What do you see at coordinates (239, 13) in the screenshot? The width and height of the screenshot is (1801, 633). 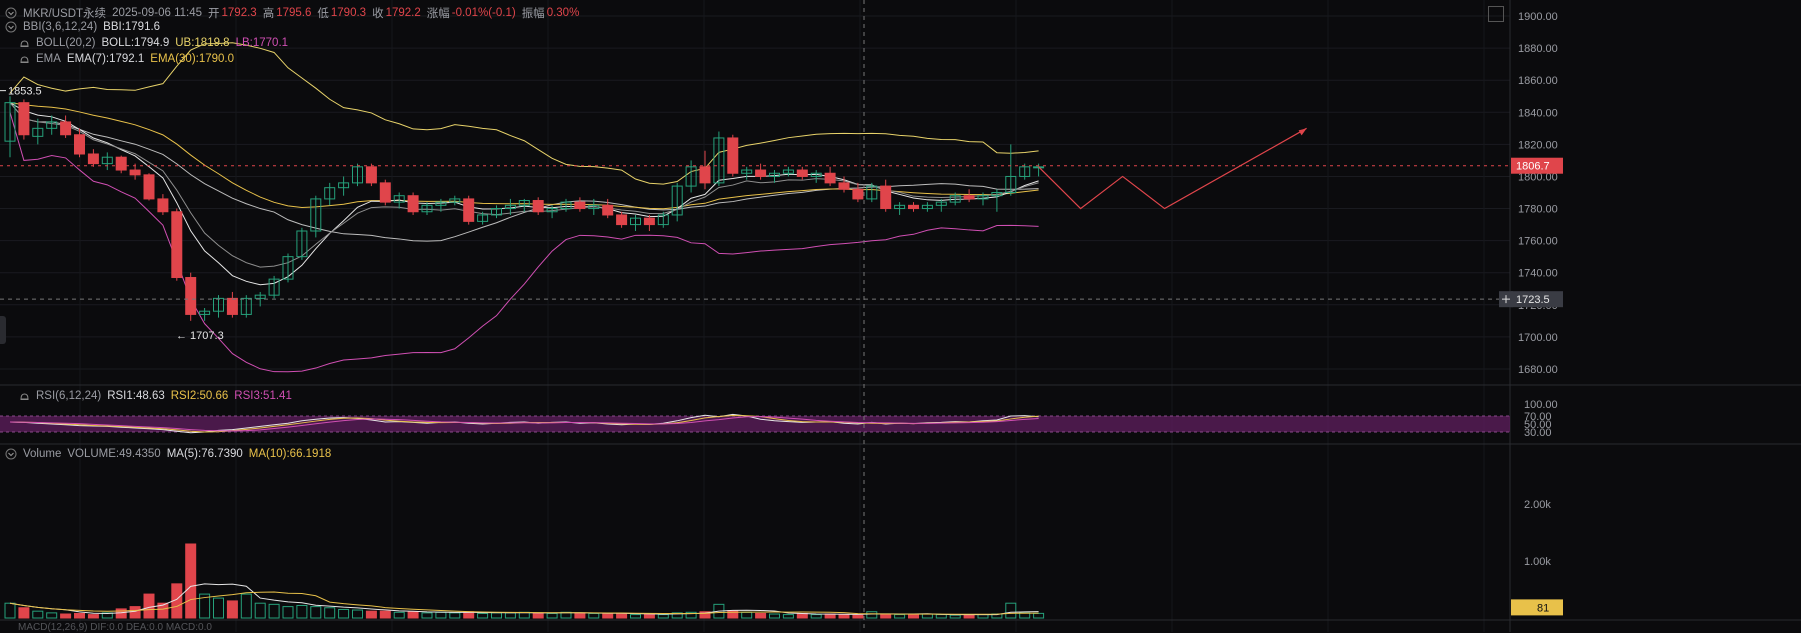 I see `open-value: 1792.3` at bounding box center [239, 13].